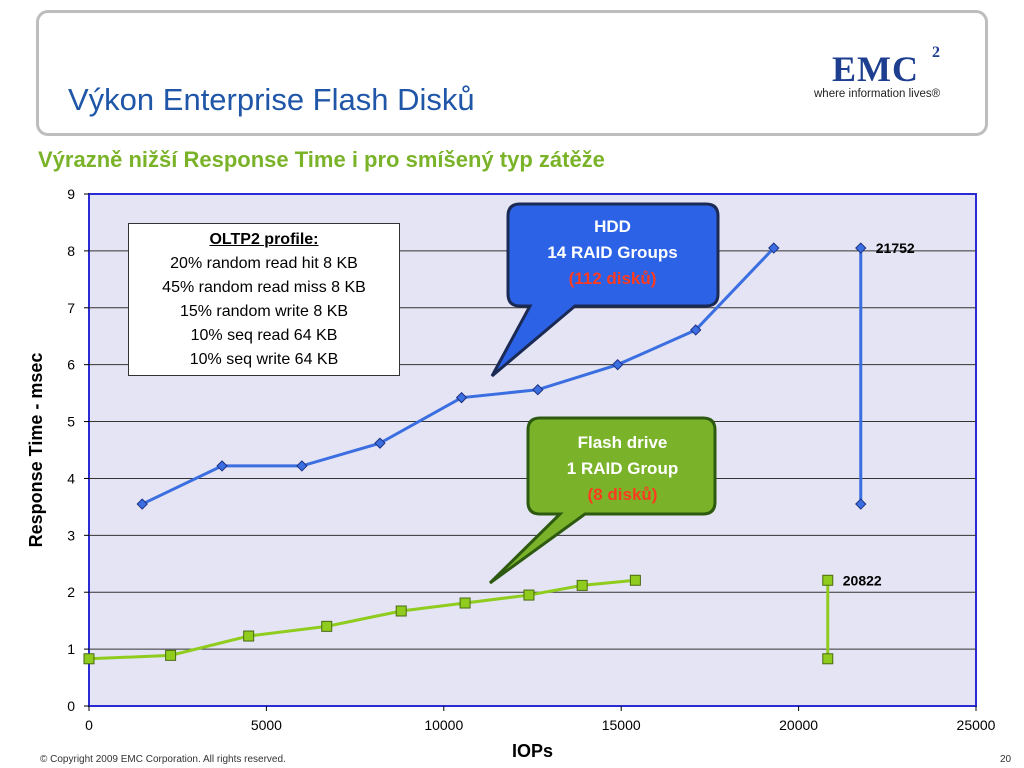 This screenshot has width=1024, height=768. What do you see at coordinates (36, 450) in the screenshot?
I see `y-axis-label: Response Time - msec` at bounding box center [36, 450].